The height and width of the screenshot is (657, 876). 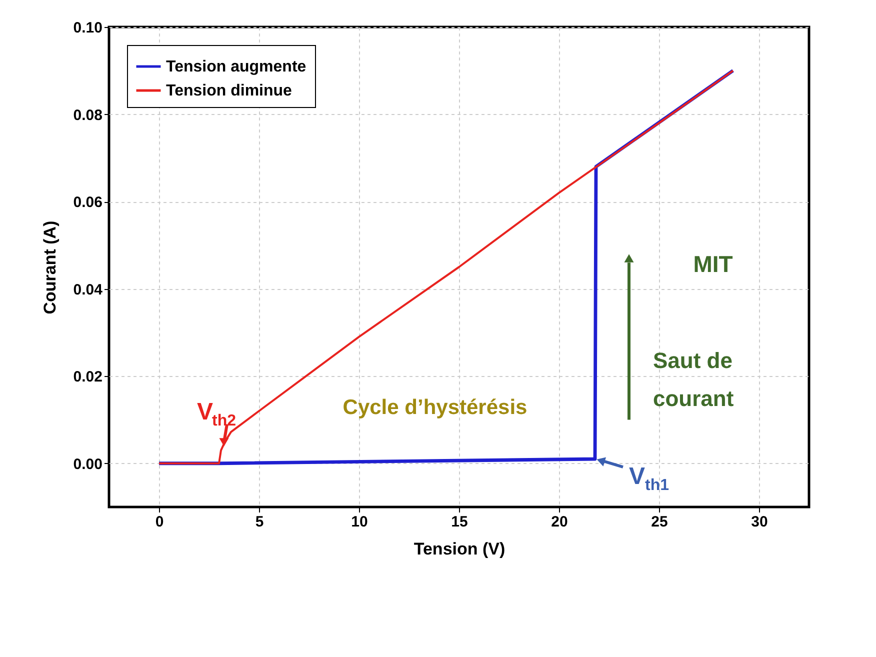 I want to click on x-tick-label: 0, so click(x=159, y=522).